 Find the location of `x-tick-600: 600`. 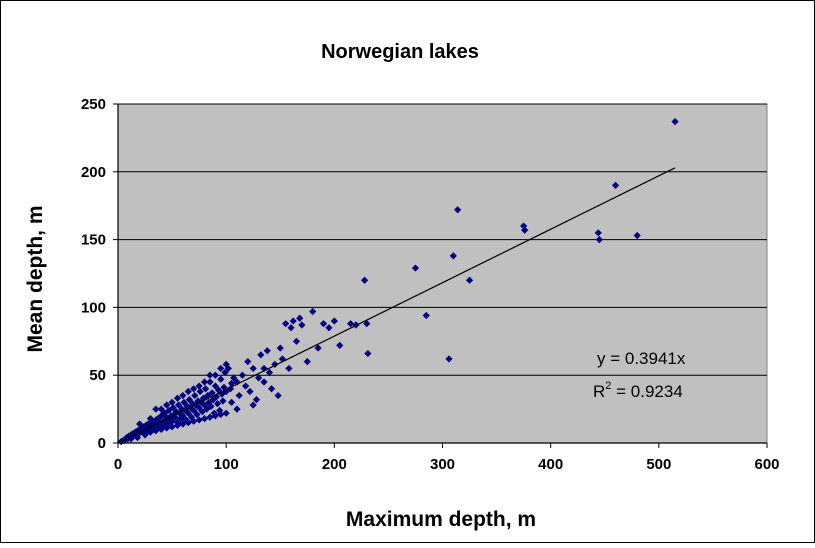

x-tick-600: 600 is located at coordinates (766, 464).